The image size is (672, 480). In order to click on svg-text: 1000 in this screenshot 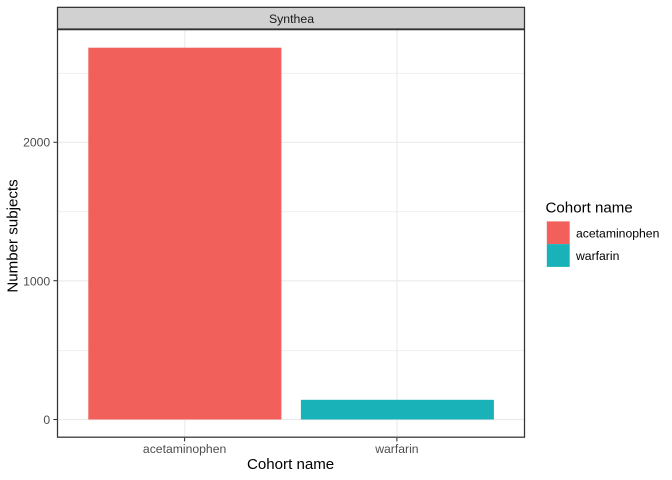, I will do `click(36, 281)`.